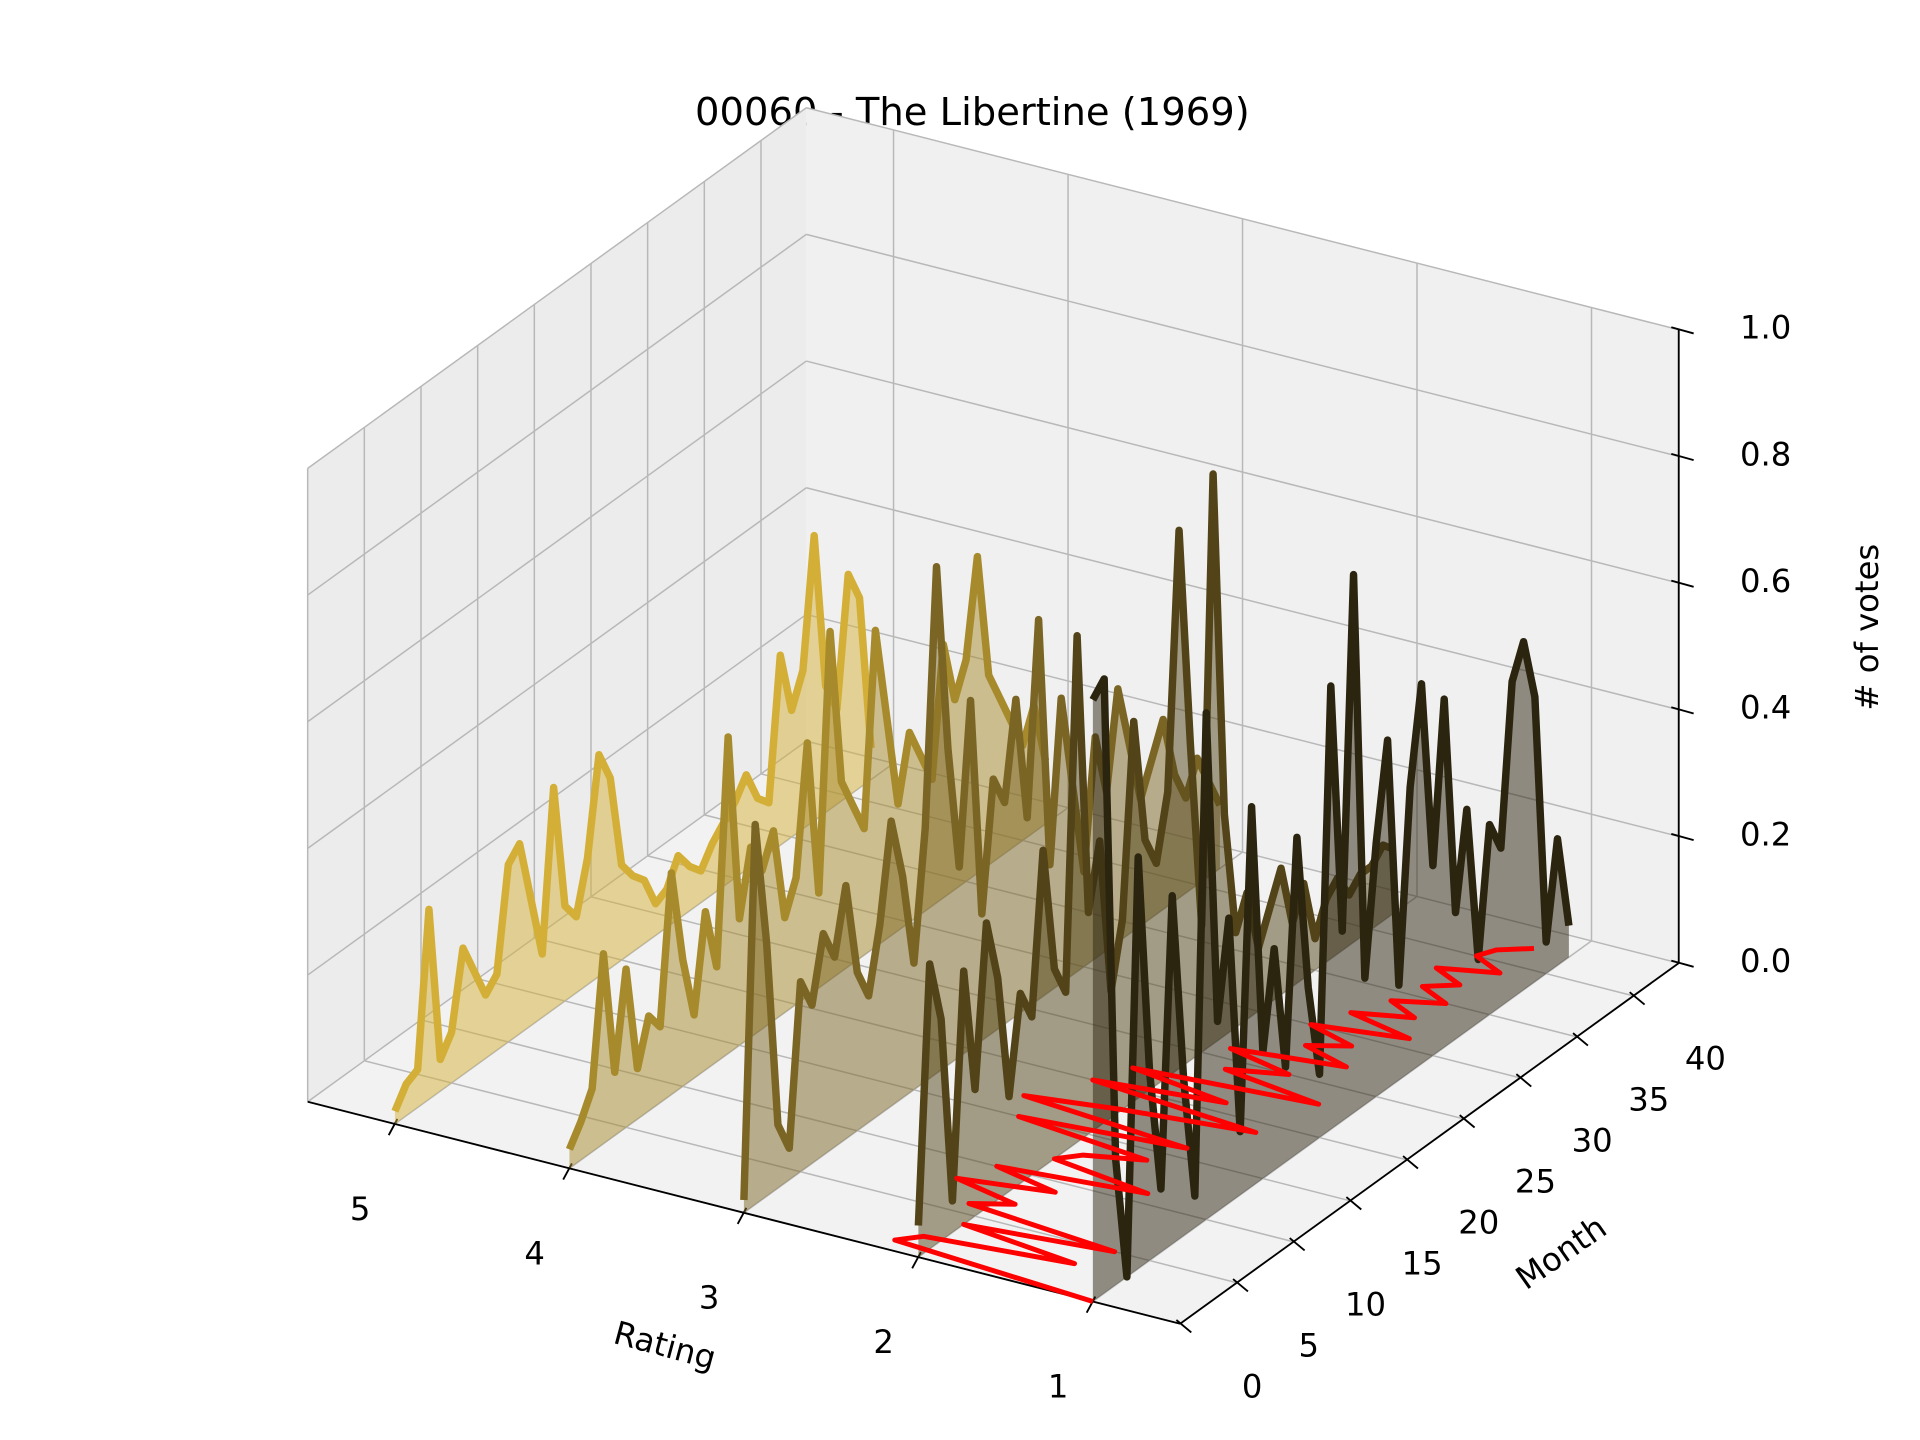  Describe the element at coordinates (1765, 328) in the screenshot. I see `z-tick-label: 1.0` at that location.